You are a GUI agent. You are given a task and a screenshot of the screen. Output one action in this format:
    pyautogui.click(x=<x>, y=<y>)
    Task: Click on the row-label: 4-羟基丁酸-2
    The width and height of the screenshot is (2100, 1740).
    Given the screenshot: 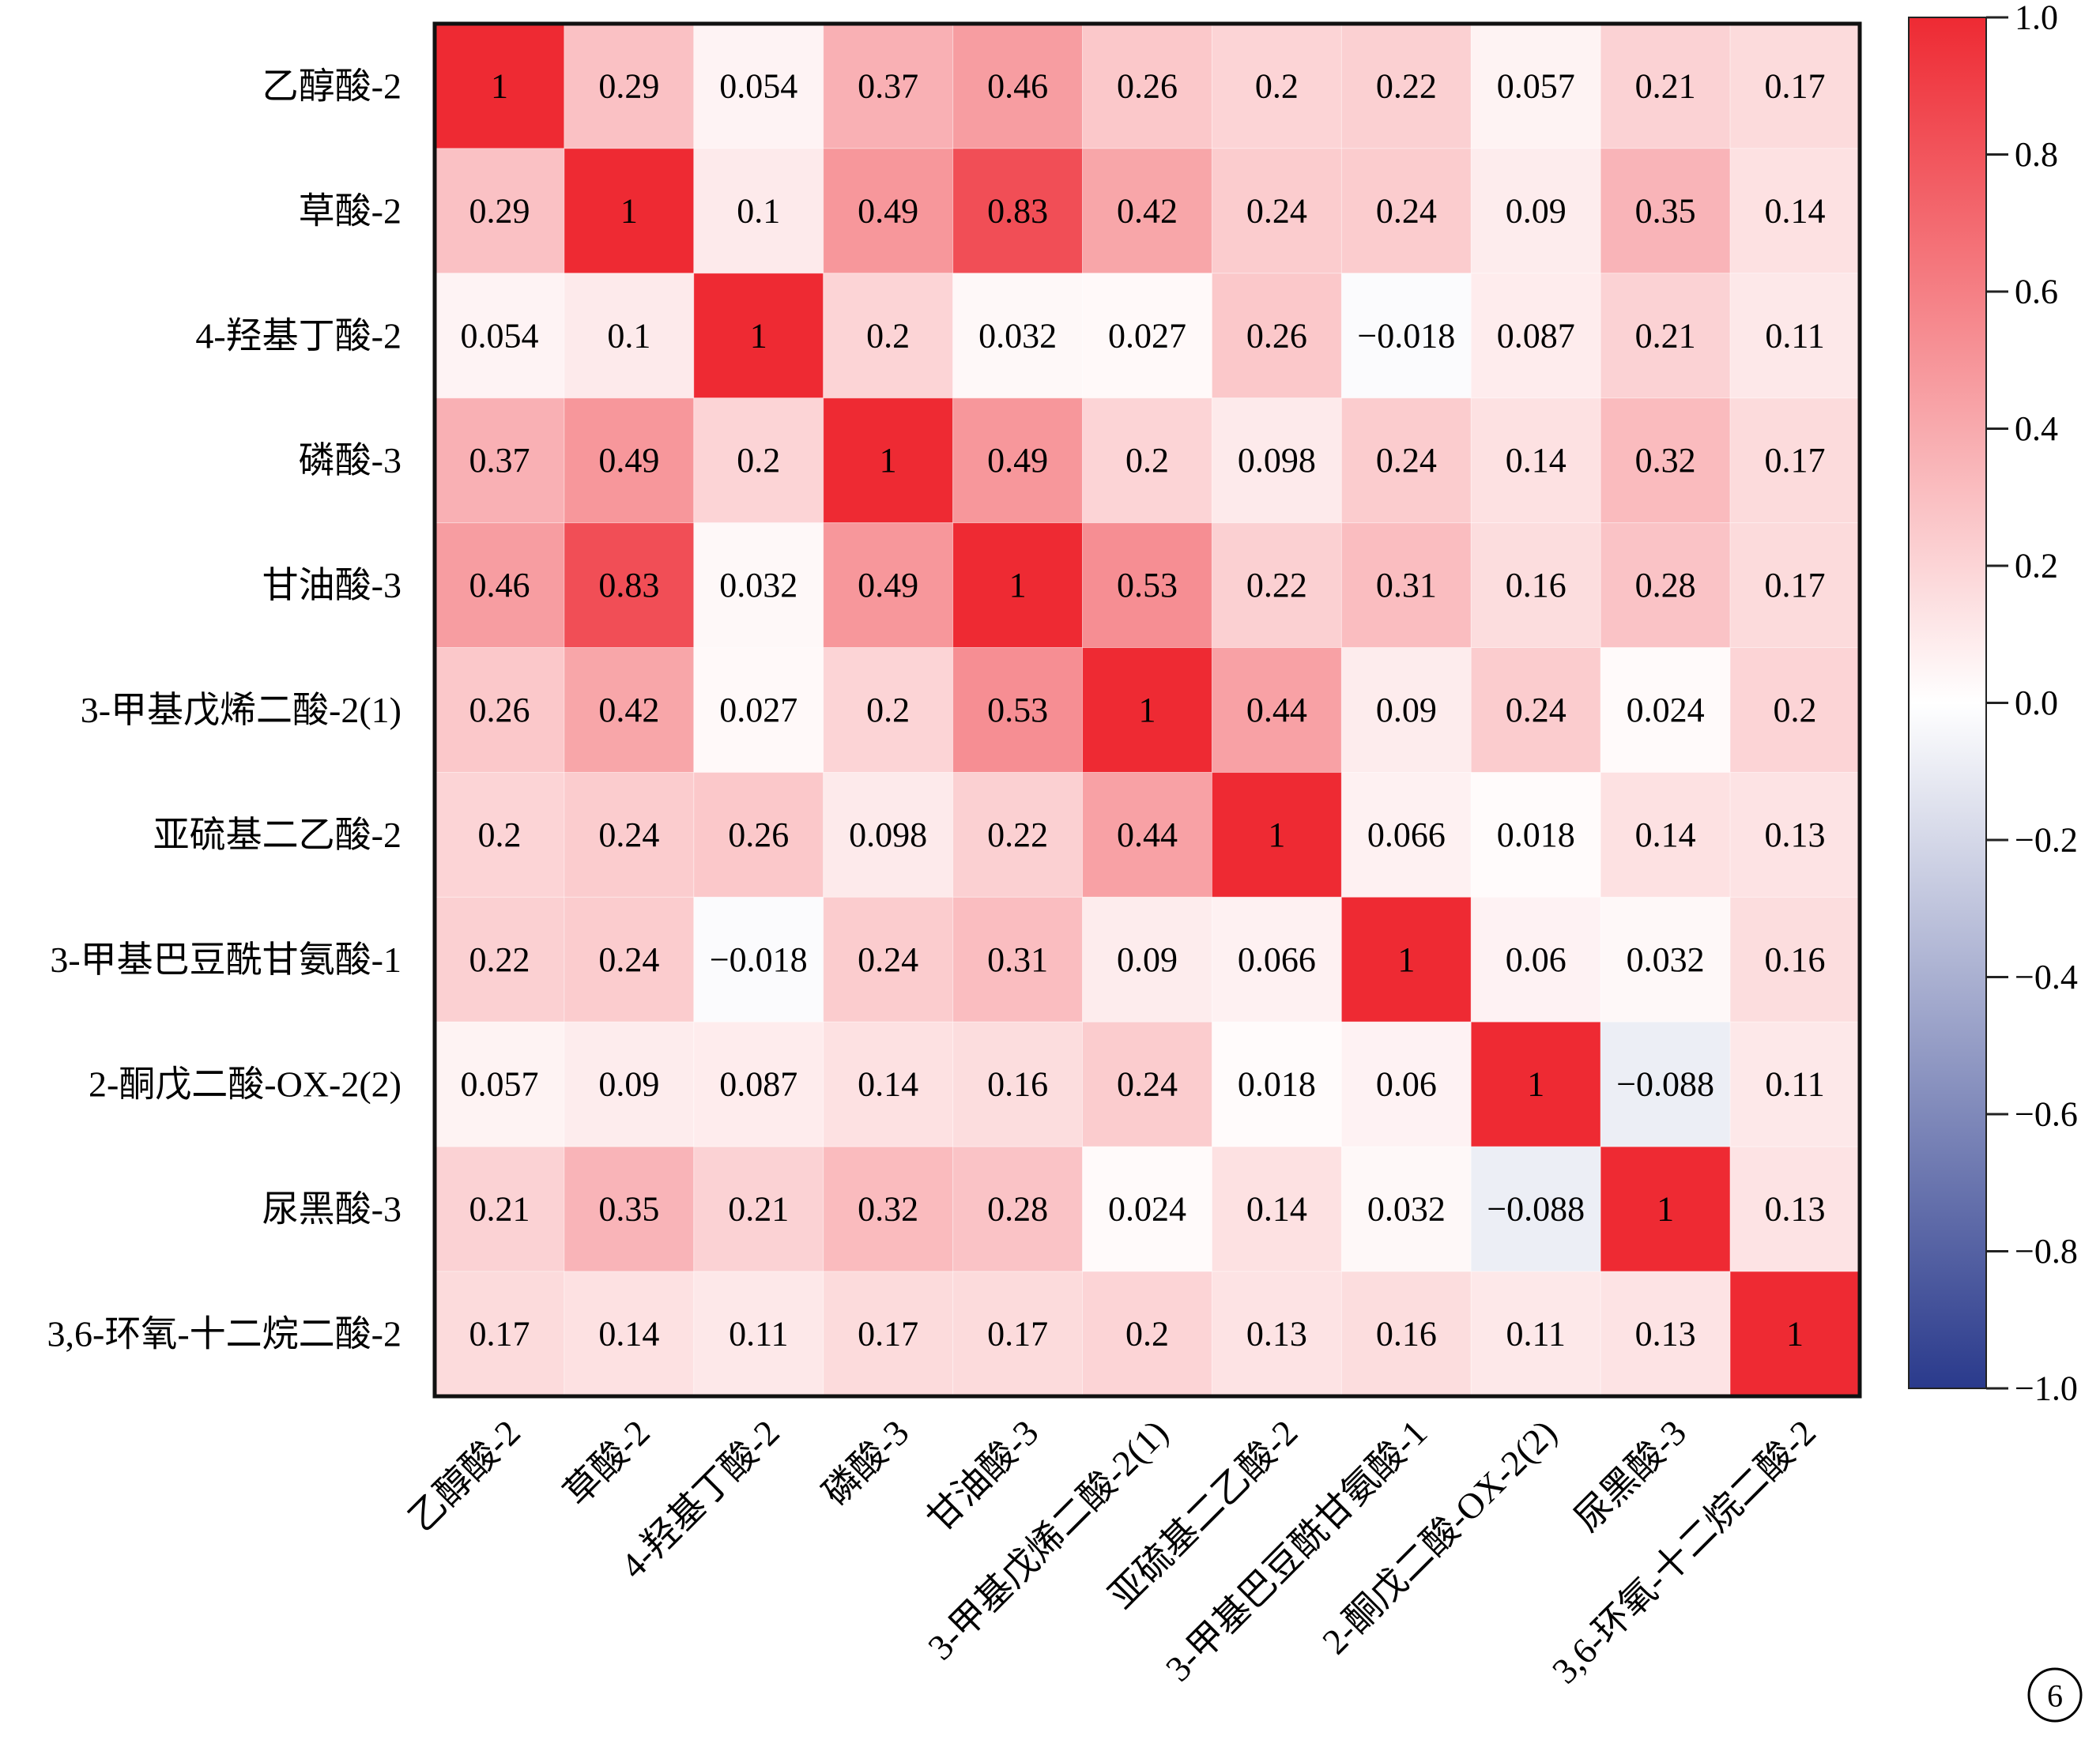 What is the action you would take?
    pyautogui.click(x=298, y=335)
    